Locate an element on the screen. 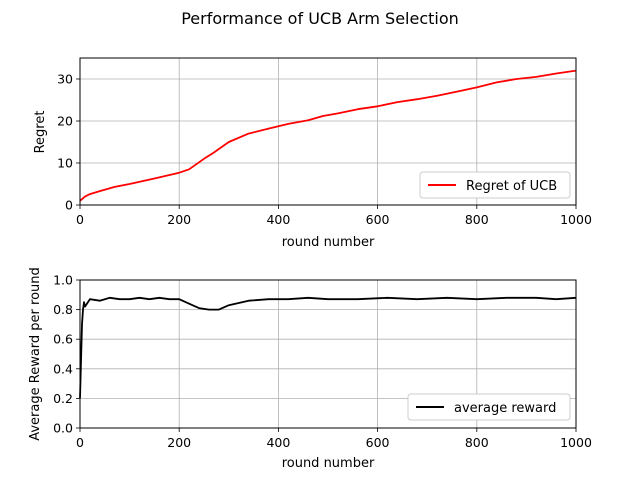  regret-ytick-label: 0 is located at coordinates (69, 205).